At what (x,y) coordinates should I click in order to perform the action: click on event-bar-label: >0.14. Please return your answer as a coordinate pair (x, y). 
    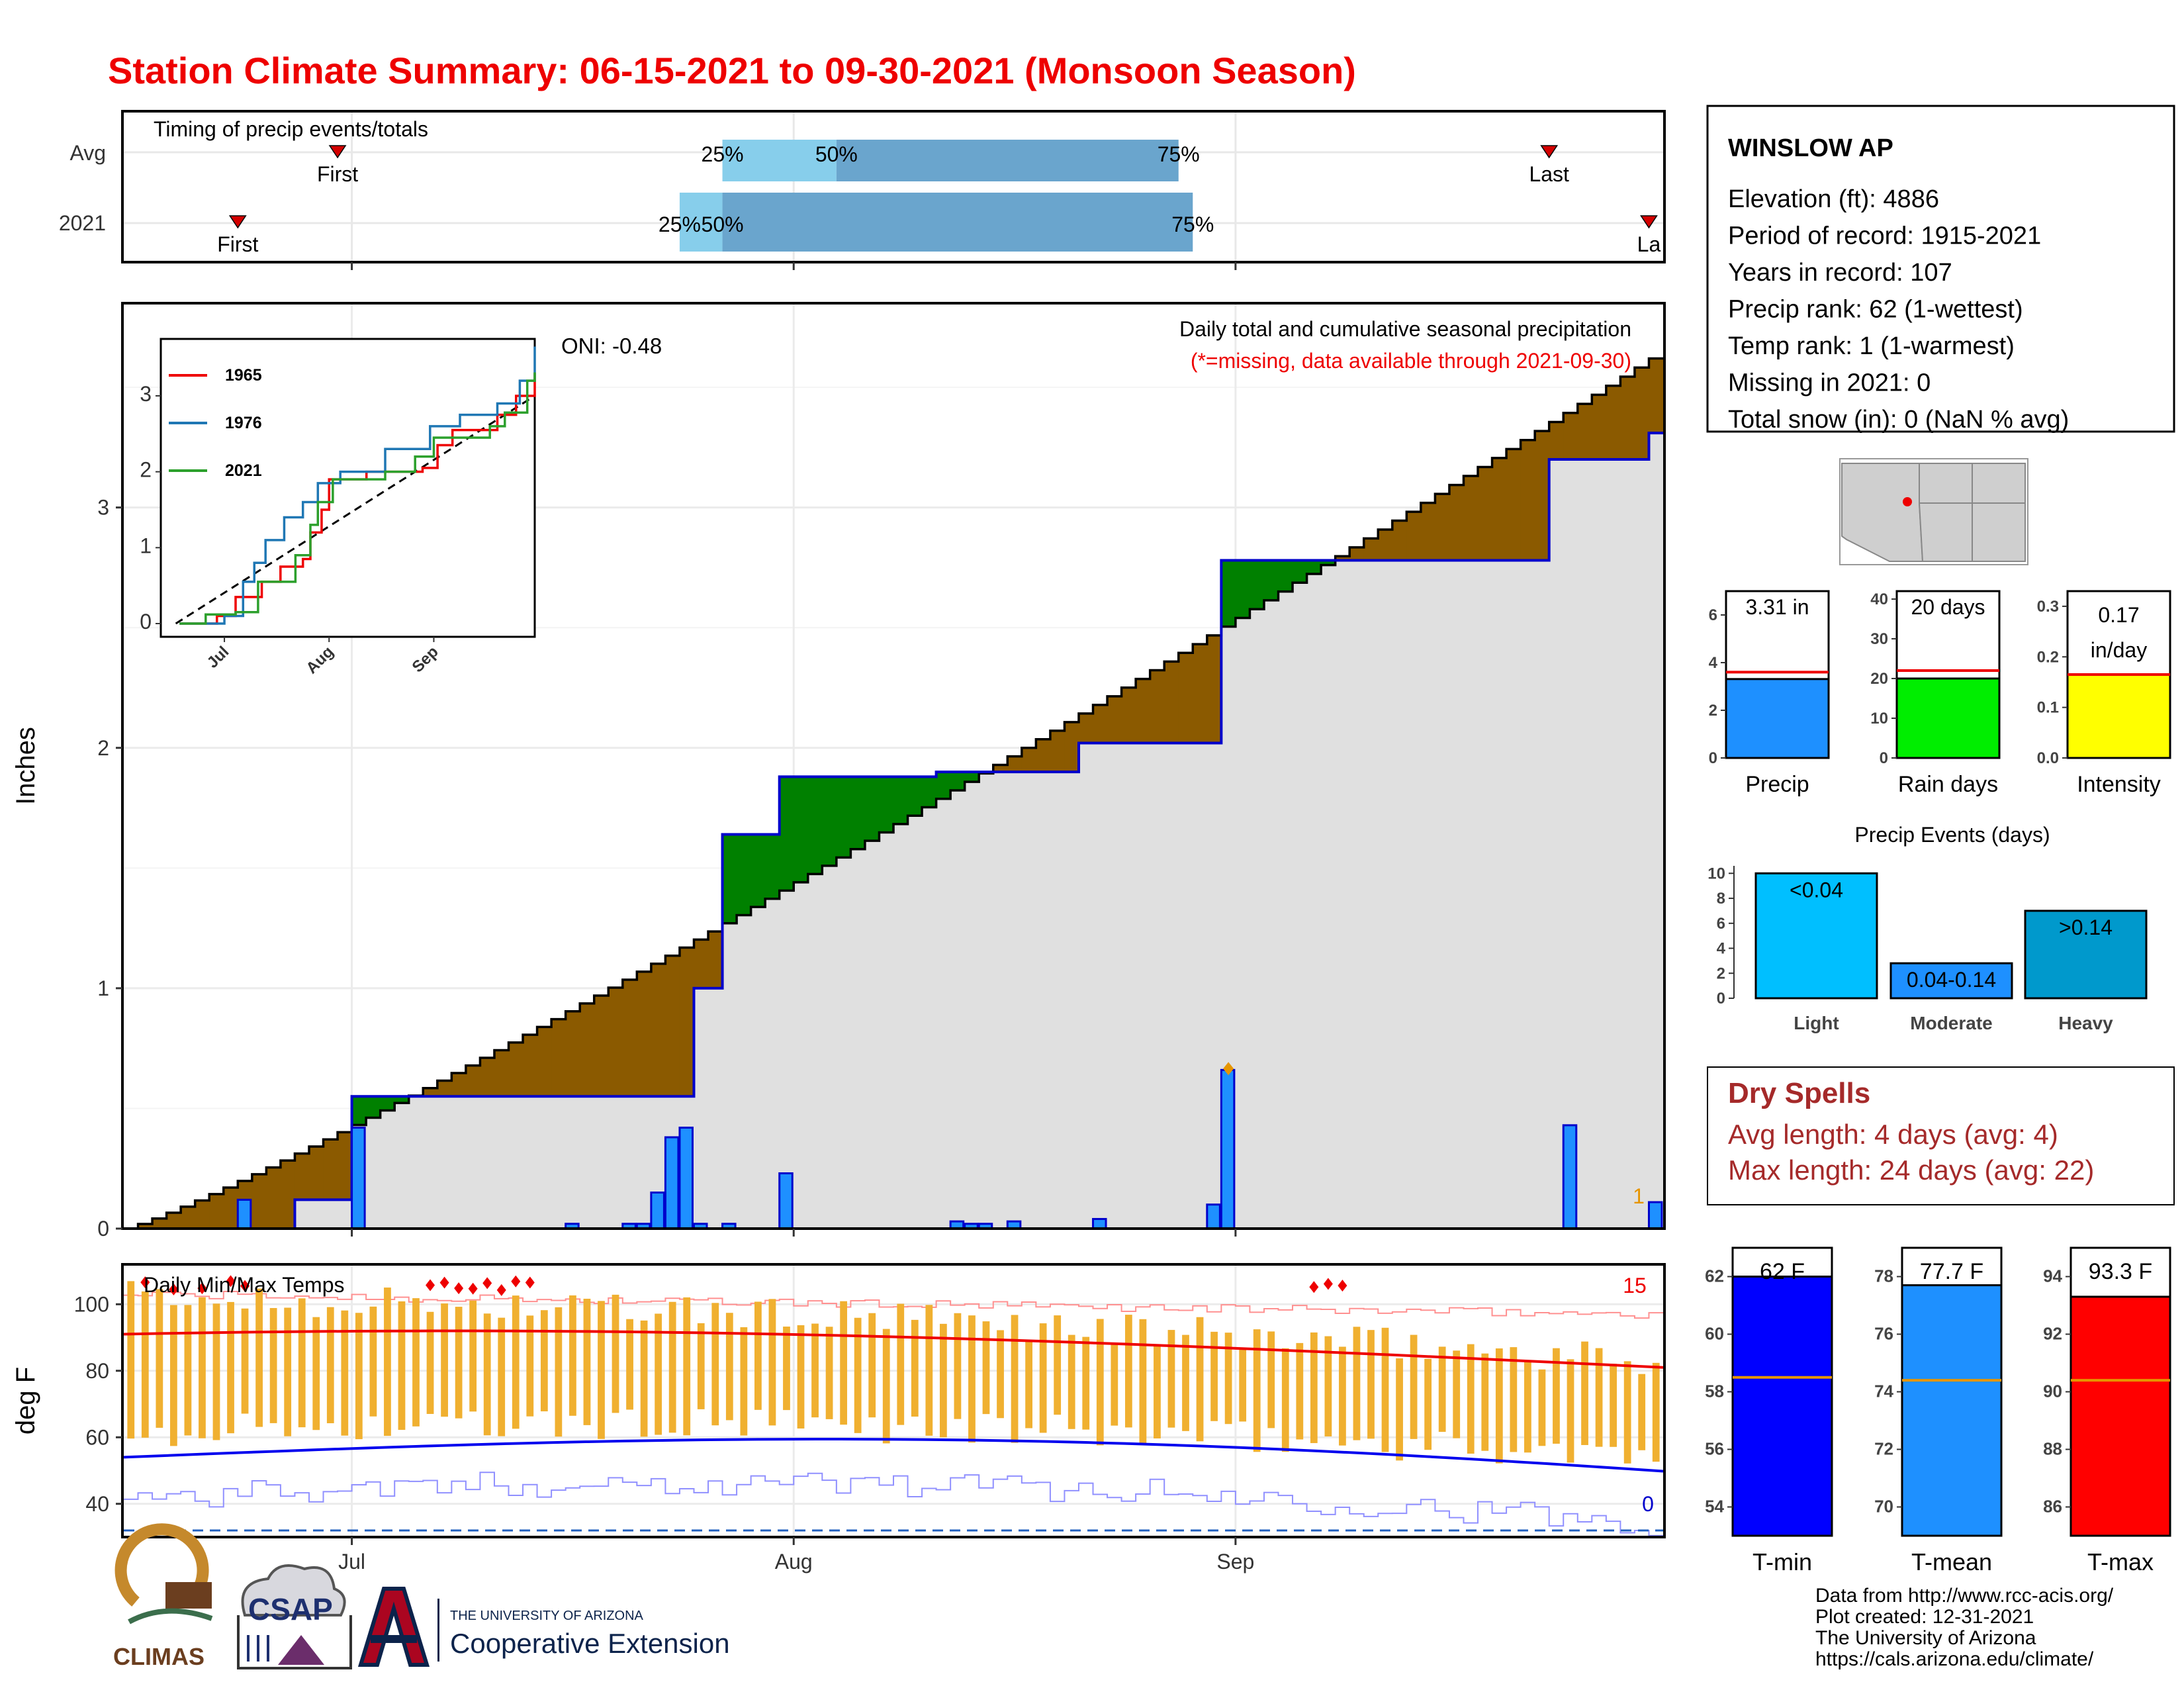
    Looking at the image, I should click on (2086, 927).